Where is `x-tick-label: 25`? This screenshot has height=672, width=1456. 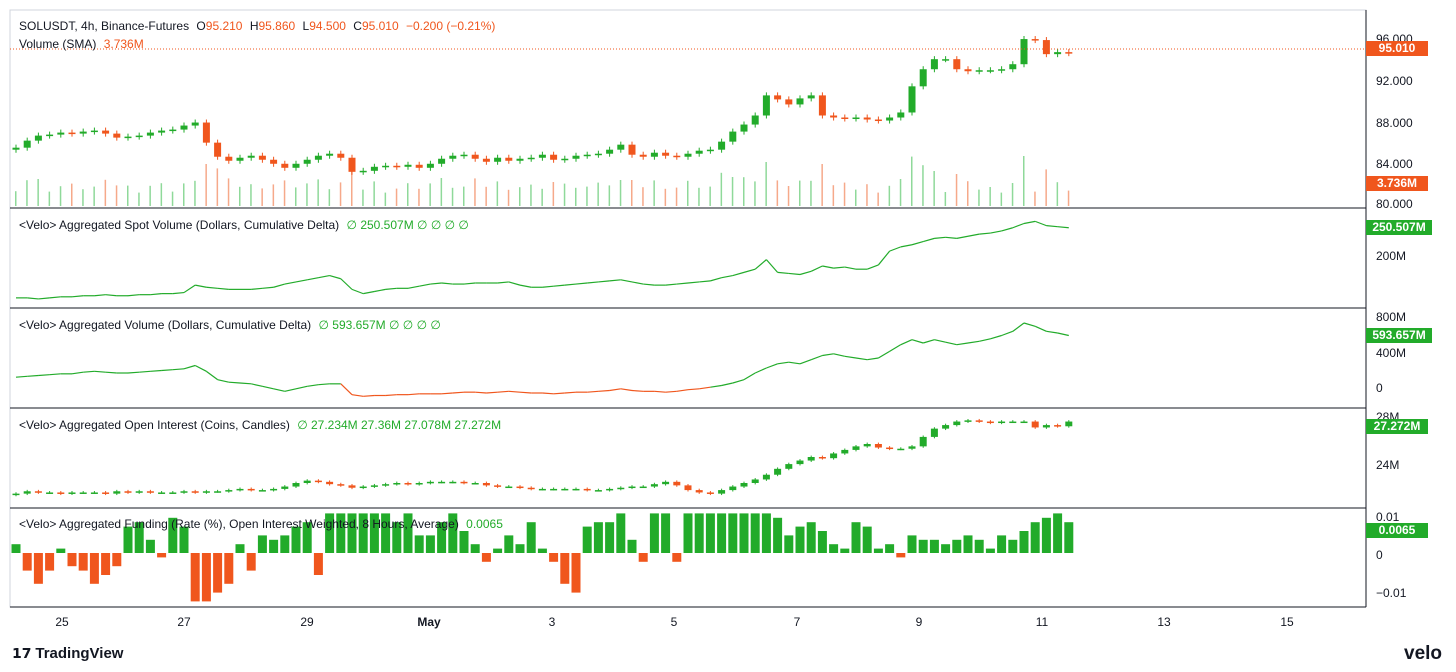
x-tick-label: 25 is located at coordinates (62, 622).